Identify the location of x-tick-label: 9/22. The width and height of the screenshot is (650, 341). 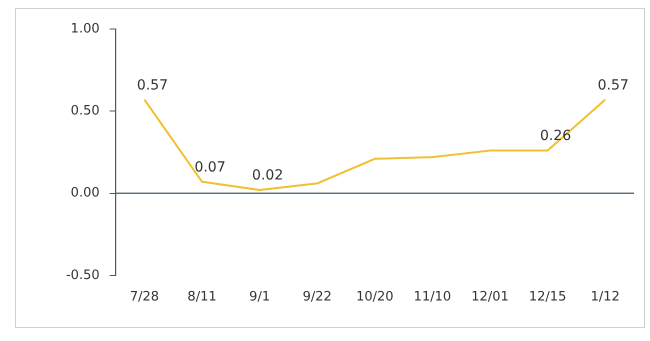
(317, 297).